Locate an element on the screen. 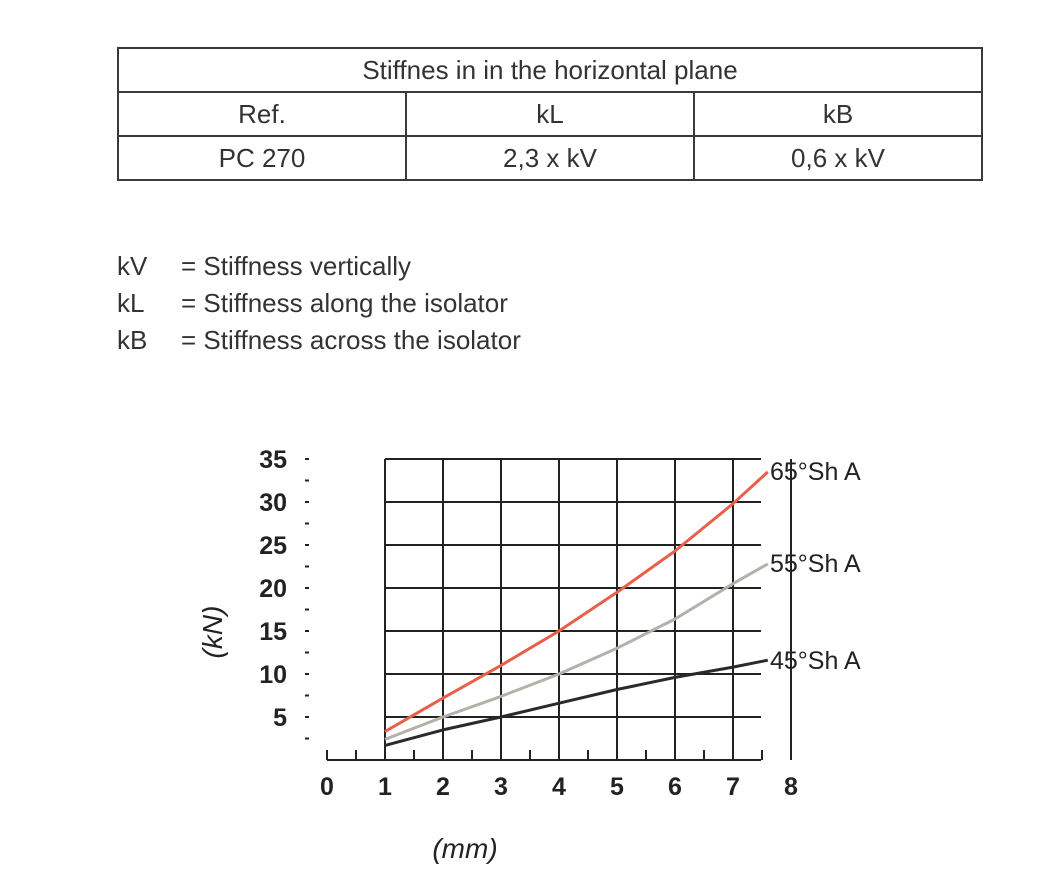 This screenshot has width=1062, height=886. y-axis-title: (kN) is located at coordinates (212, 632).